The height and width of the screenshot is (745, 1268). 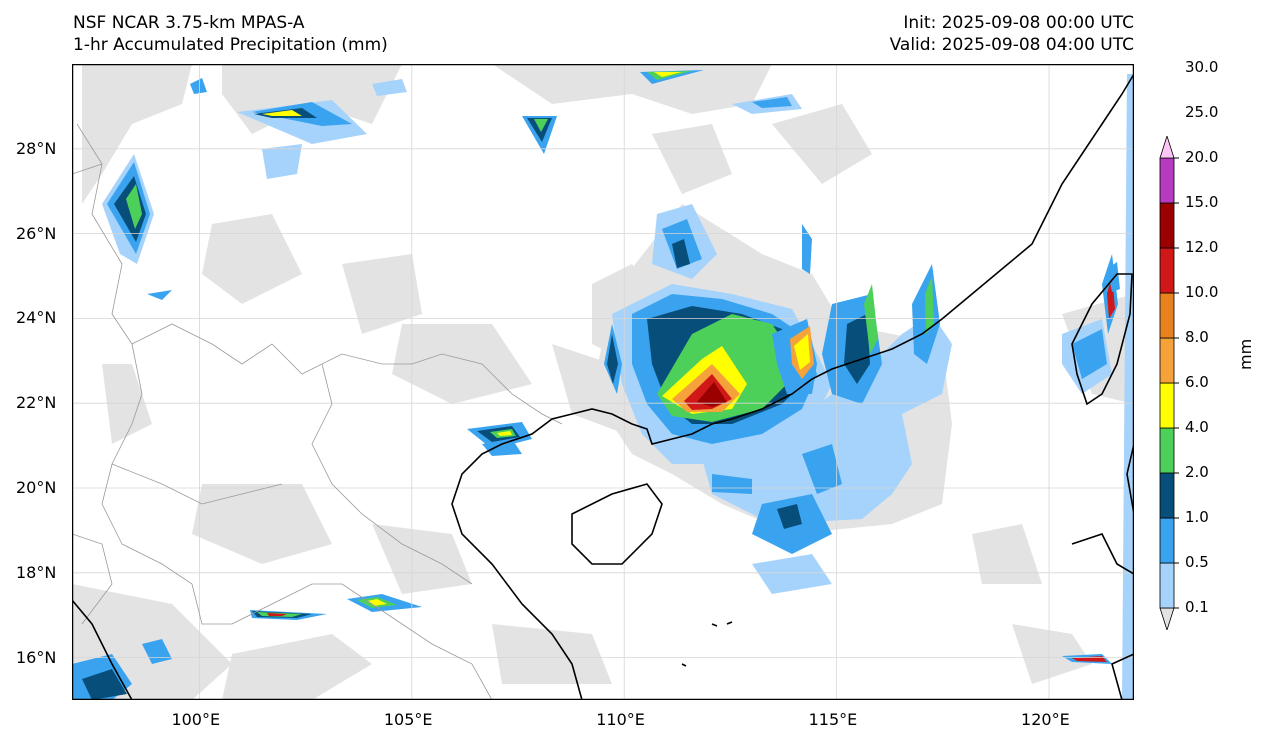 I want to click on colorbar-level-label: 1.0, so click(x=1197, y=517).